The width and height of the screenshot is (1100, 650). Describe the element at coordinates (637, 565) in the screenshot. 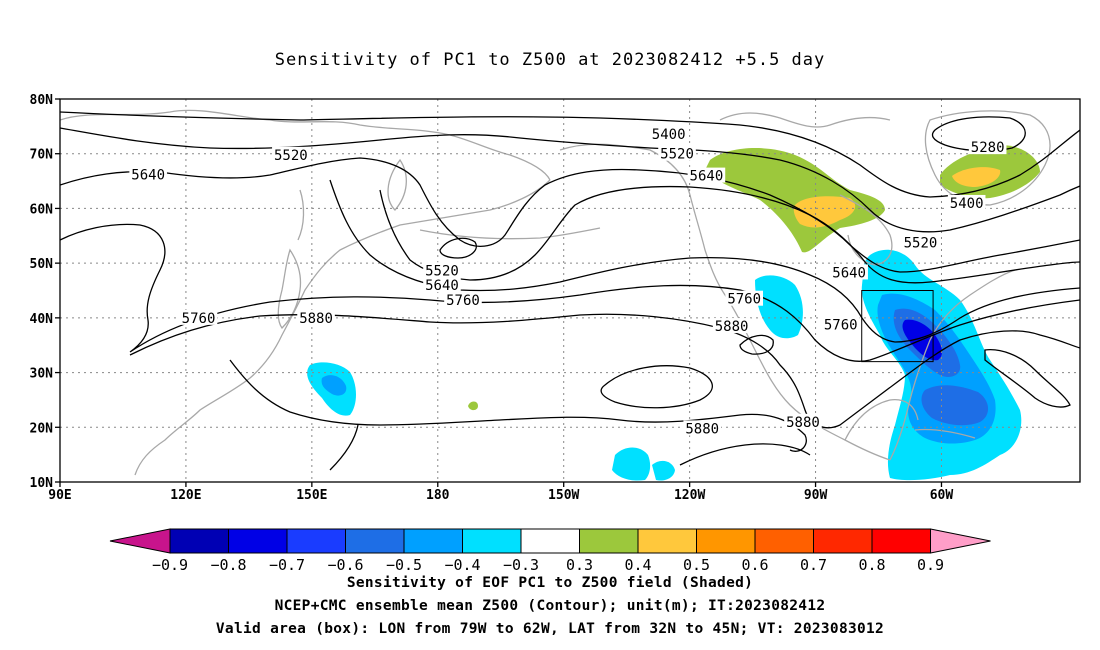

I see `colorbar-label: 0.4` at that location.